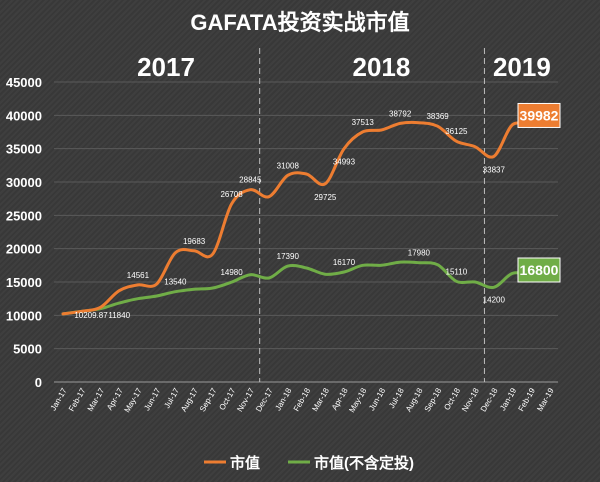  I want to click on data-label: 14980, so click(231, 272).